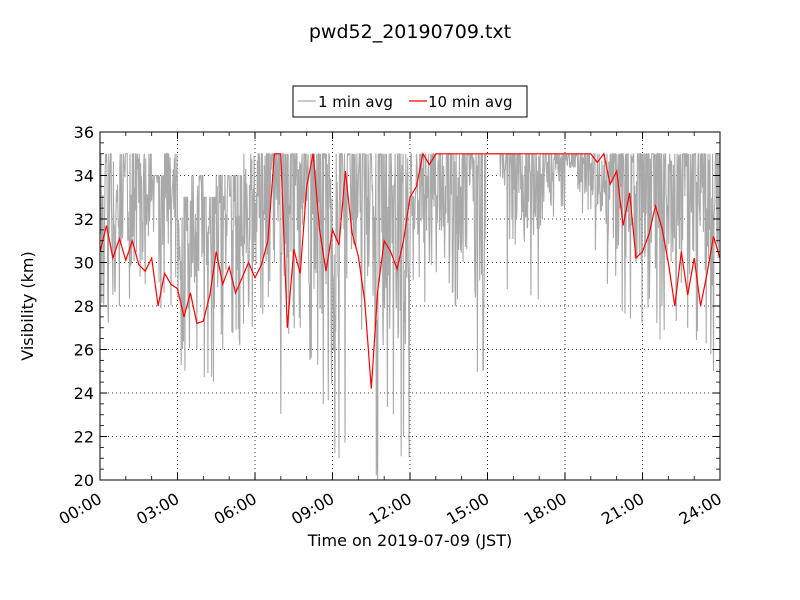  What do you see at coordinates (470, 102) in the screenshot?
I see `legend-label-10-min-avg: 10 min avg` at bounding box center [470, 102].